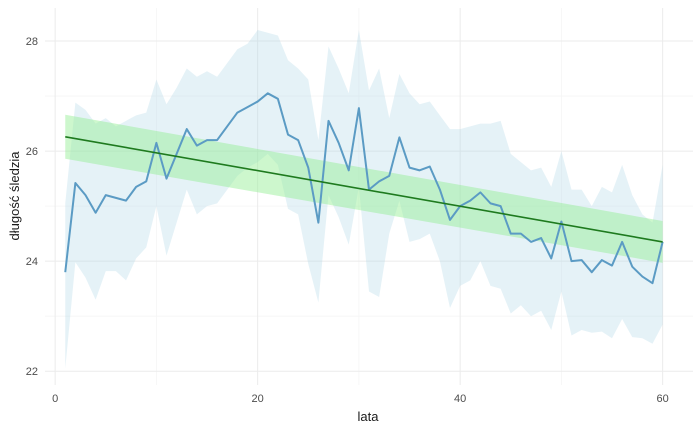 The width and height of the screenshot is (700, 432). Describe the element at coordinates (663, 399) in the screenshot. I see `x-tick-label: 60` at that location.